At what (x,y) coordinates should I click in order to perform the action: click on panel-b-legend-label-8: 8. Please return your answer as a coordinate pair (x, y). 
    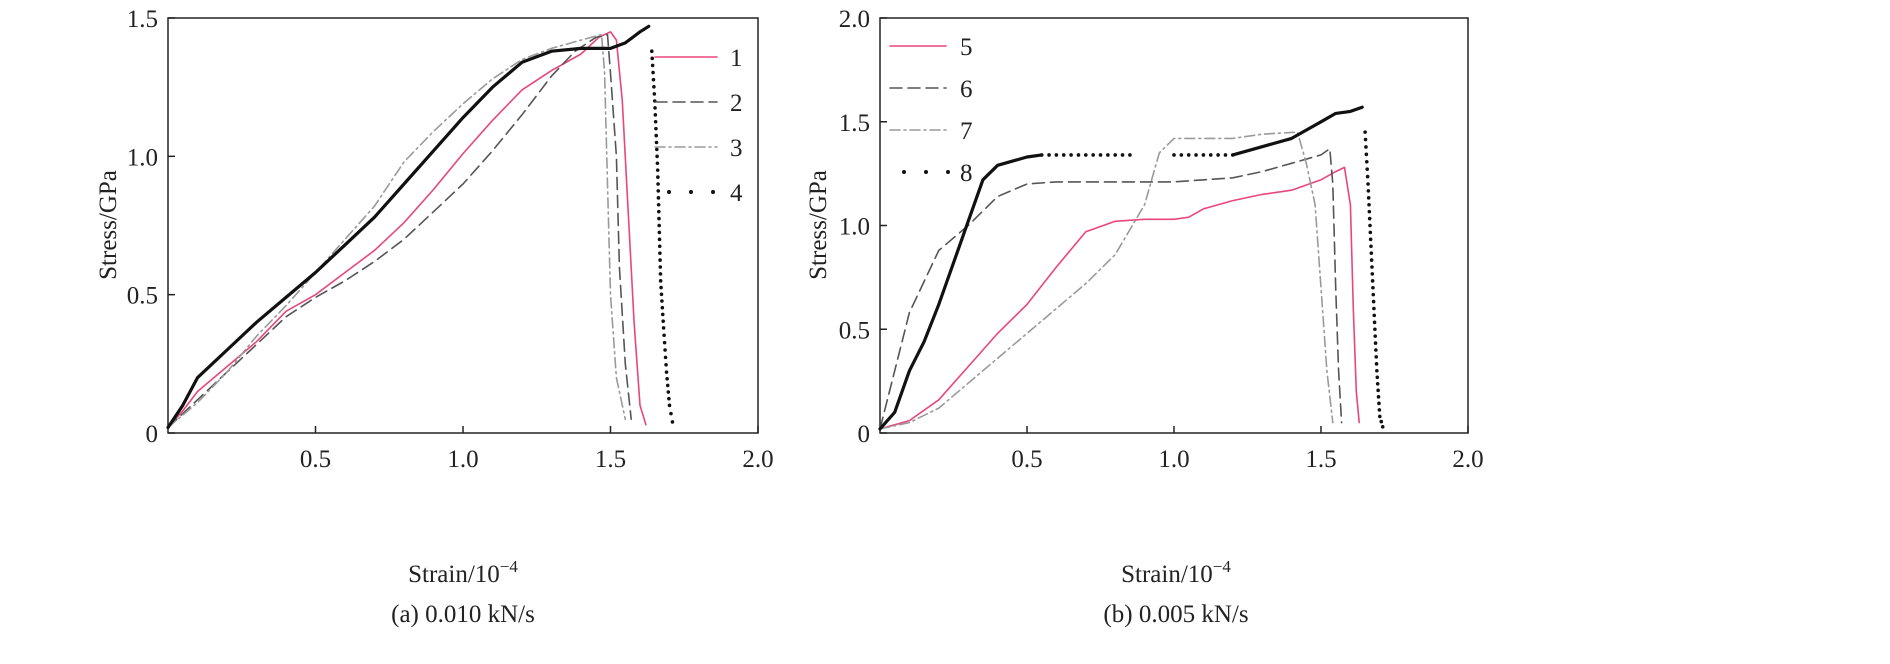
    Looking at the image, I should click on (966, 173).